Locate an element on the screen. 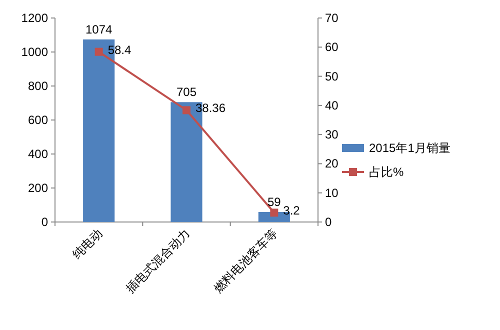  y2-tick-label: 70 is located at coordinates (332, 18).